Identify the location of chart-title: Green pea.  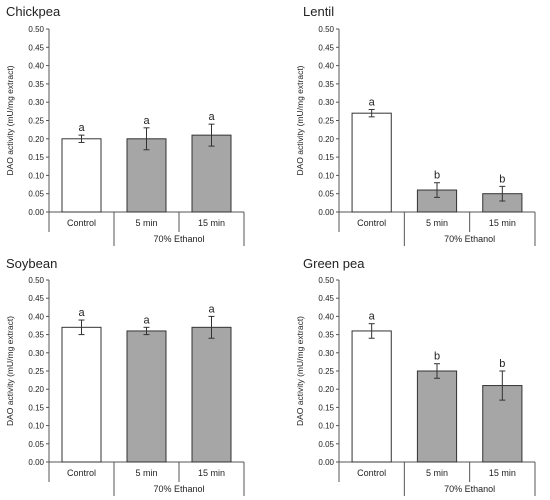
(334, 263).